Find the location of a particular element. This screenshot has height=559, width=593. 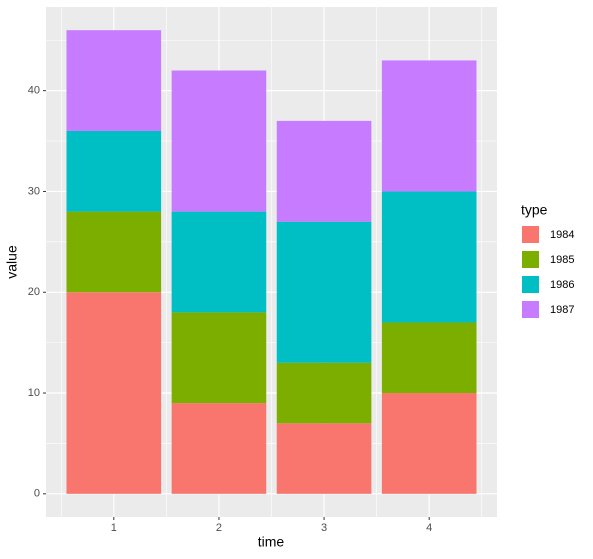

legend-label: 1987 is located at coordinates (562, 310).